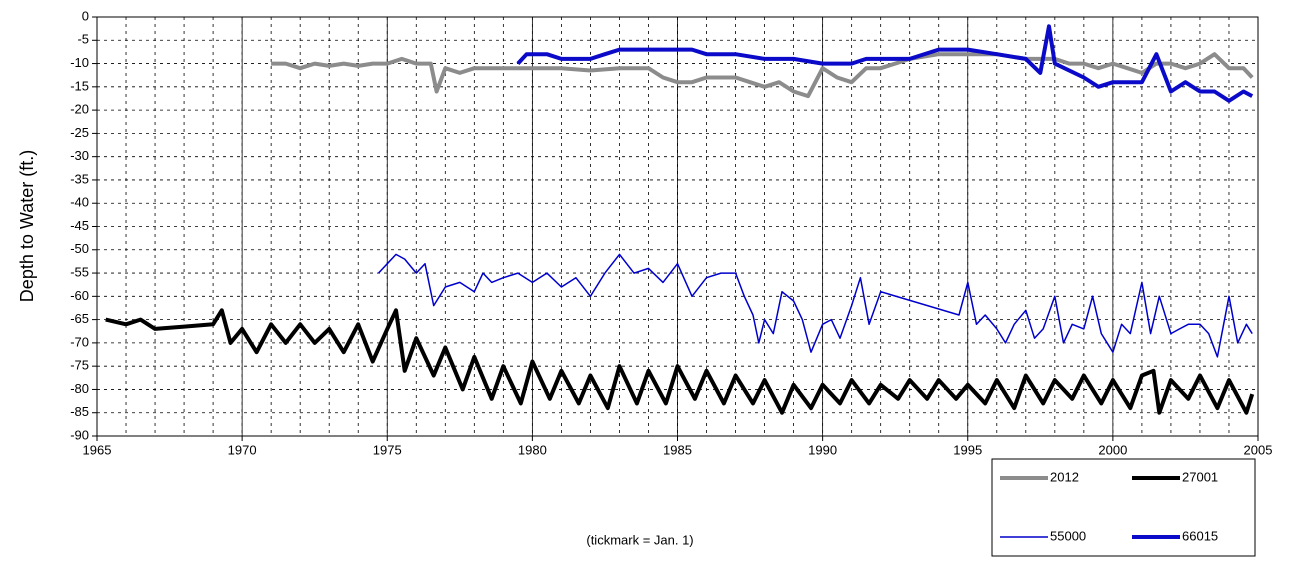  What do you see at coordinates (79, 341) in the screenshot?
I see `y-tick-label: -70` at bounding box center [79, 341].